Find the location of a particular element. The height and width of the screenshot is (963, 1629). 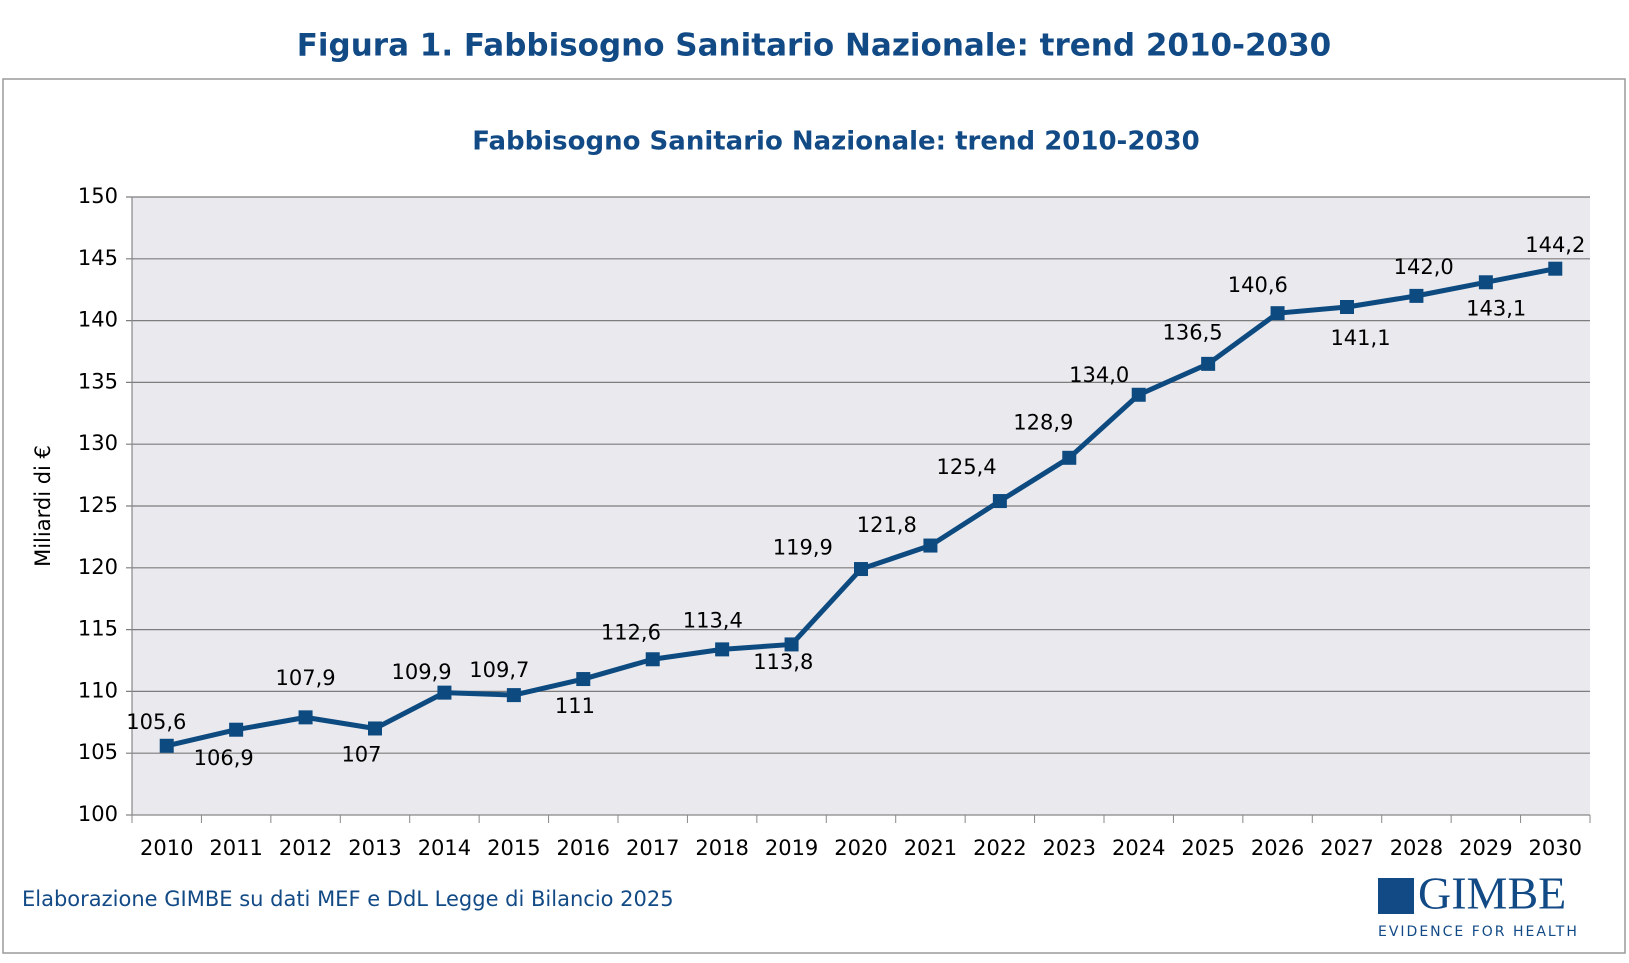

y-tick-label: 135 is located at coordinates (98, 381).